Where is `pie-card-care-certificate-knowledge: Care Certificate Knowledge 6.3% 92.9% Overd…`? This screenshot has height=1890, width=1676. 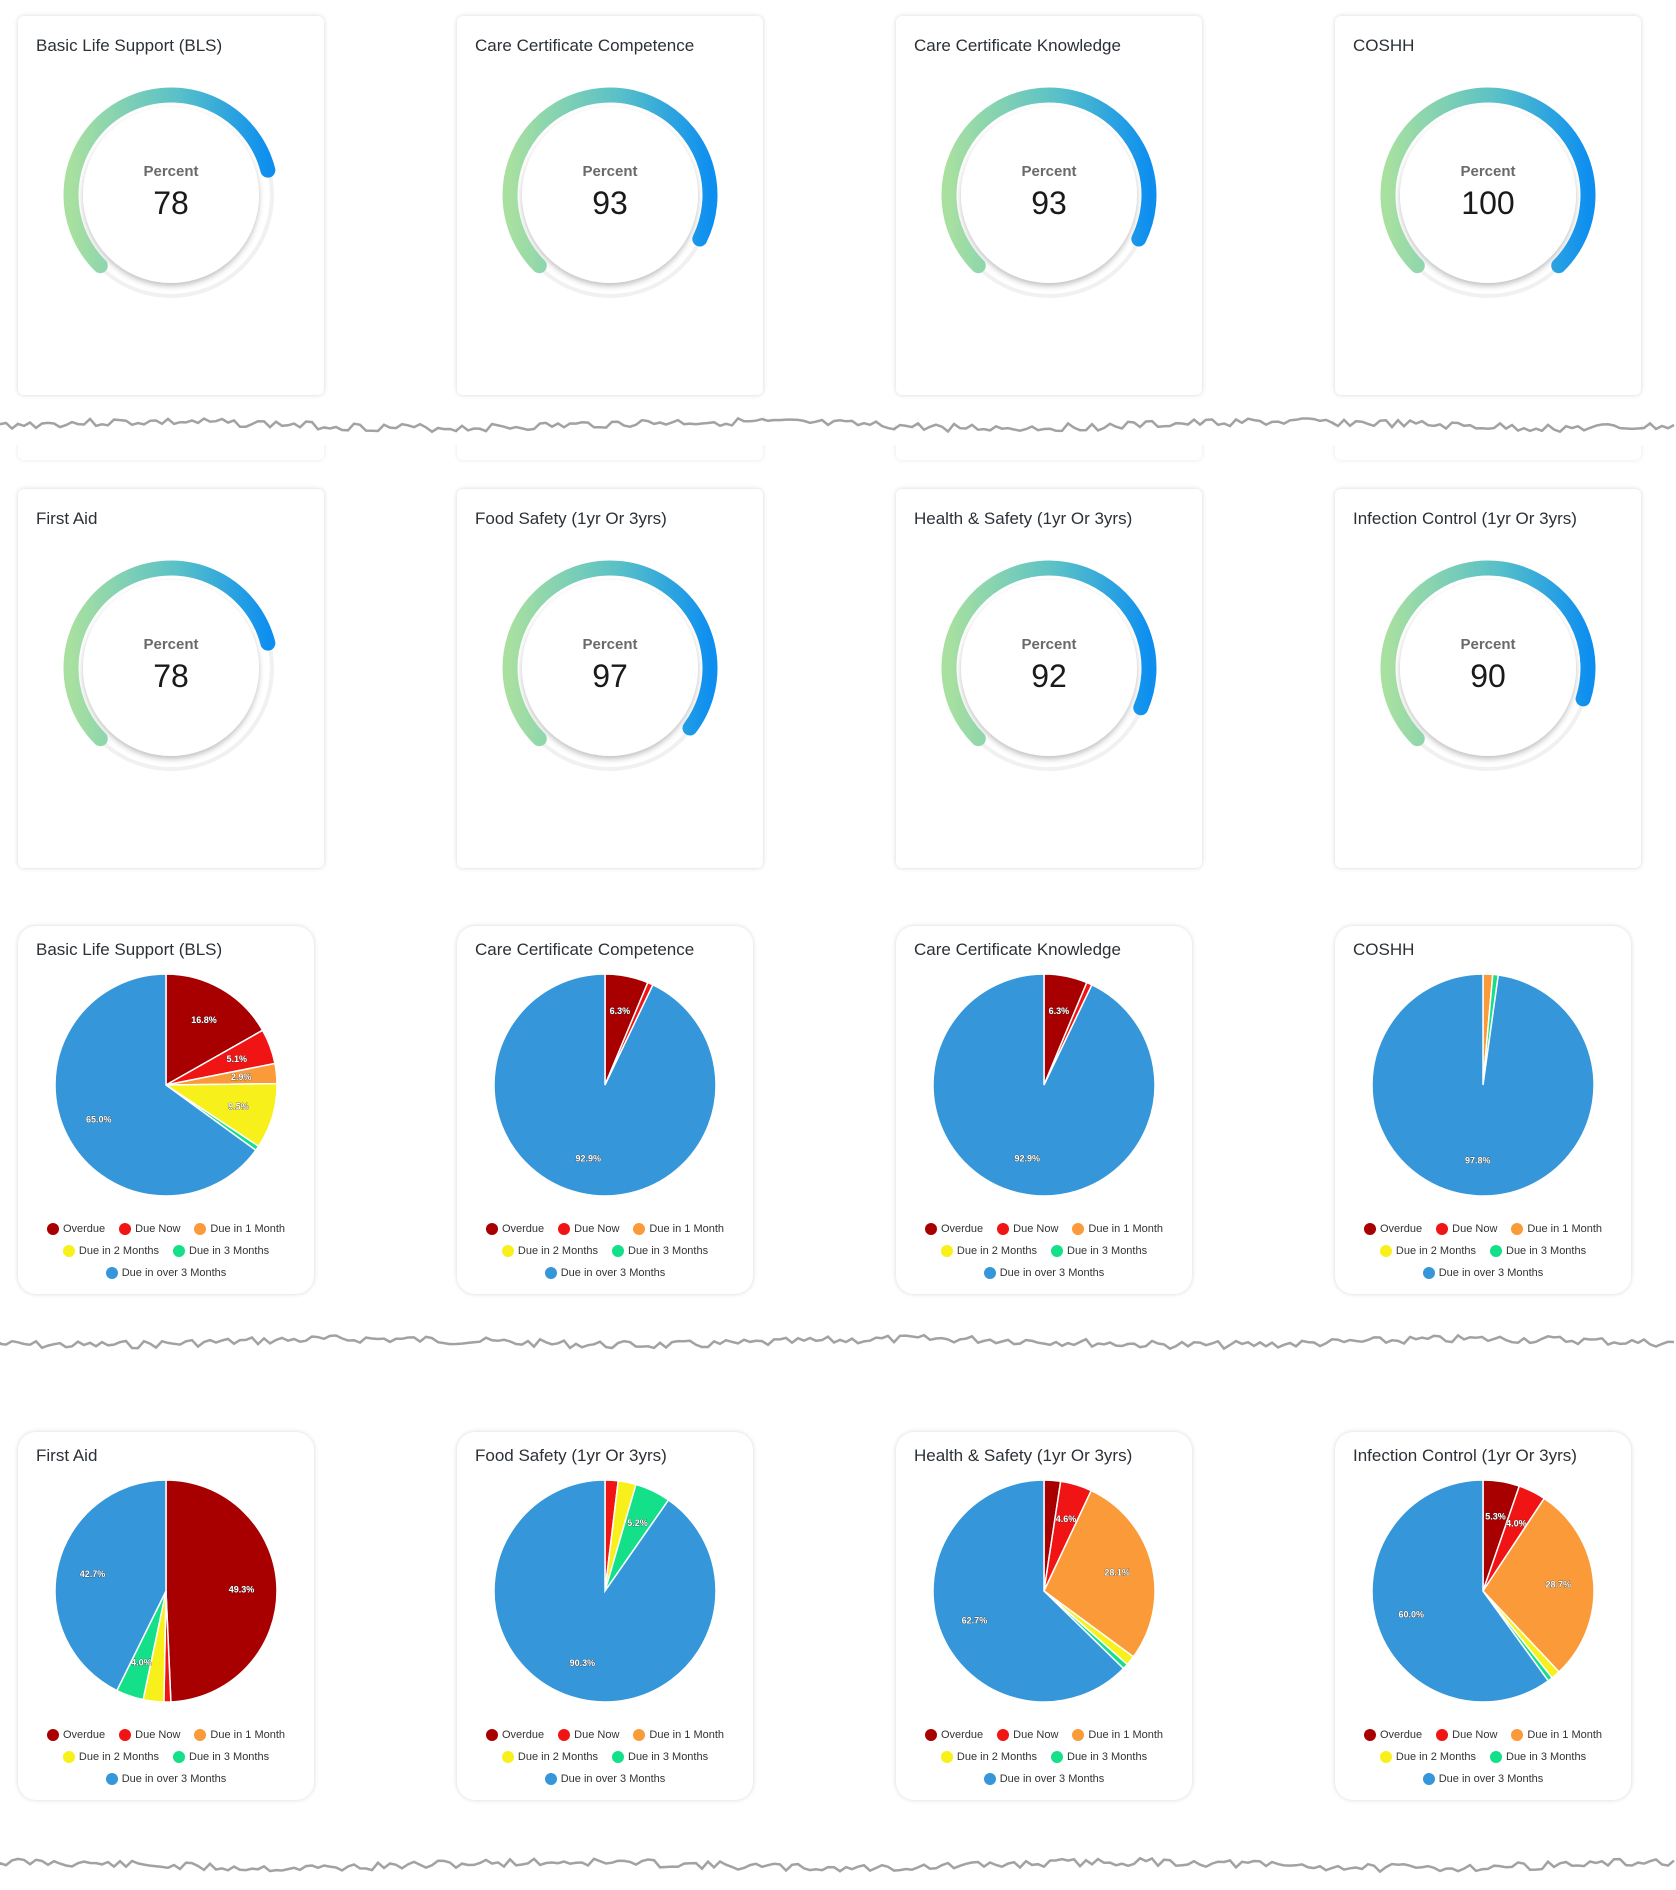
pie-card-care-certificate-knowledge: Care Certificate Knowledge 6.3% 92.9% Overd… is located at coordinates (1044, 1110).